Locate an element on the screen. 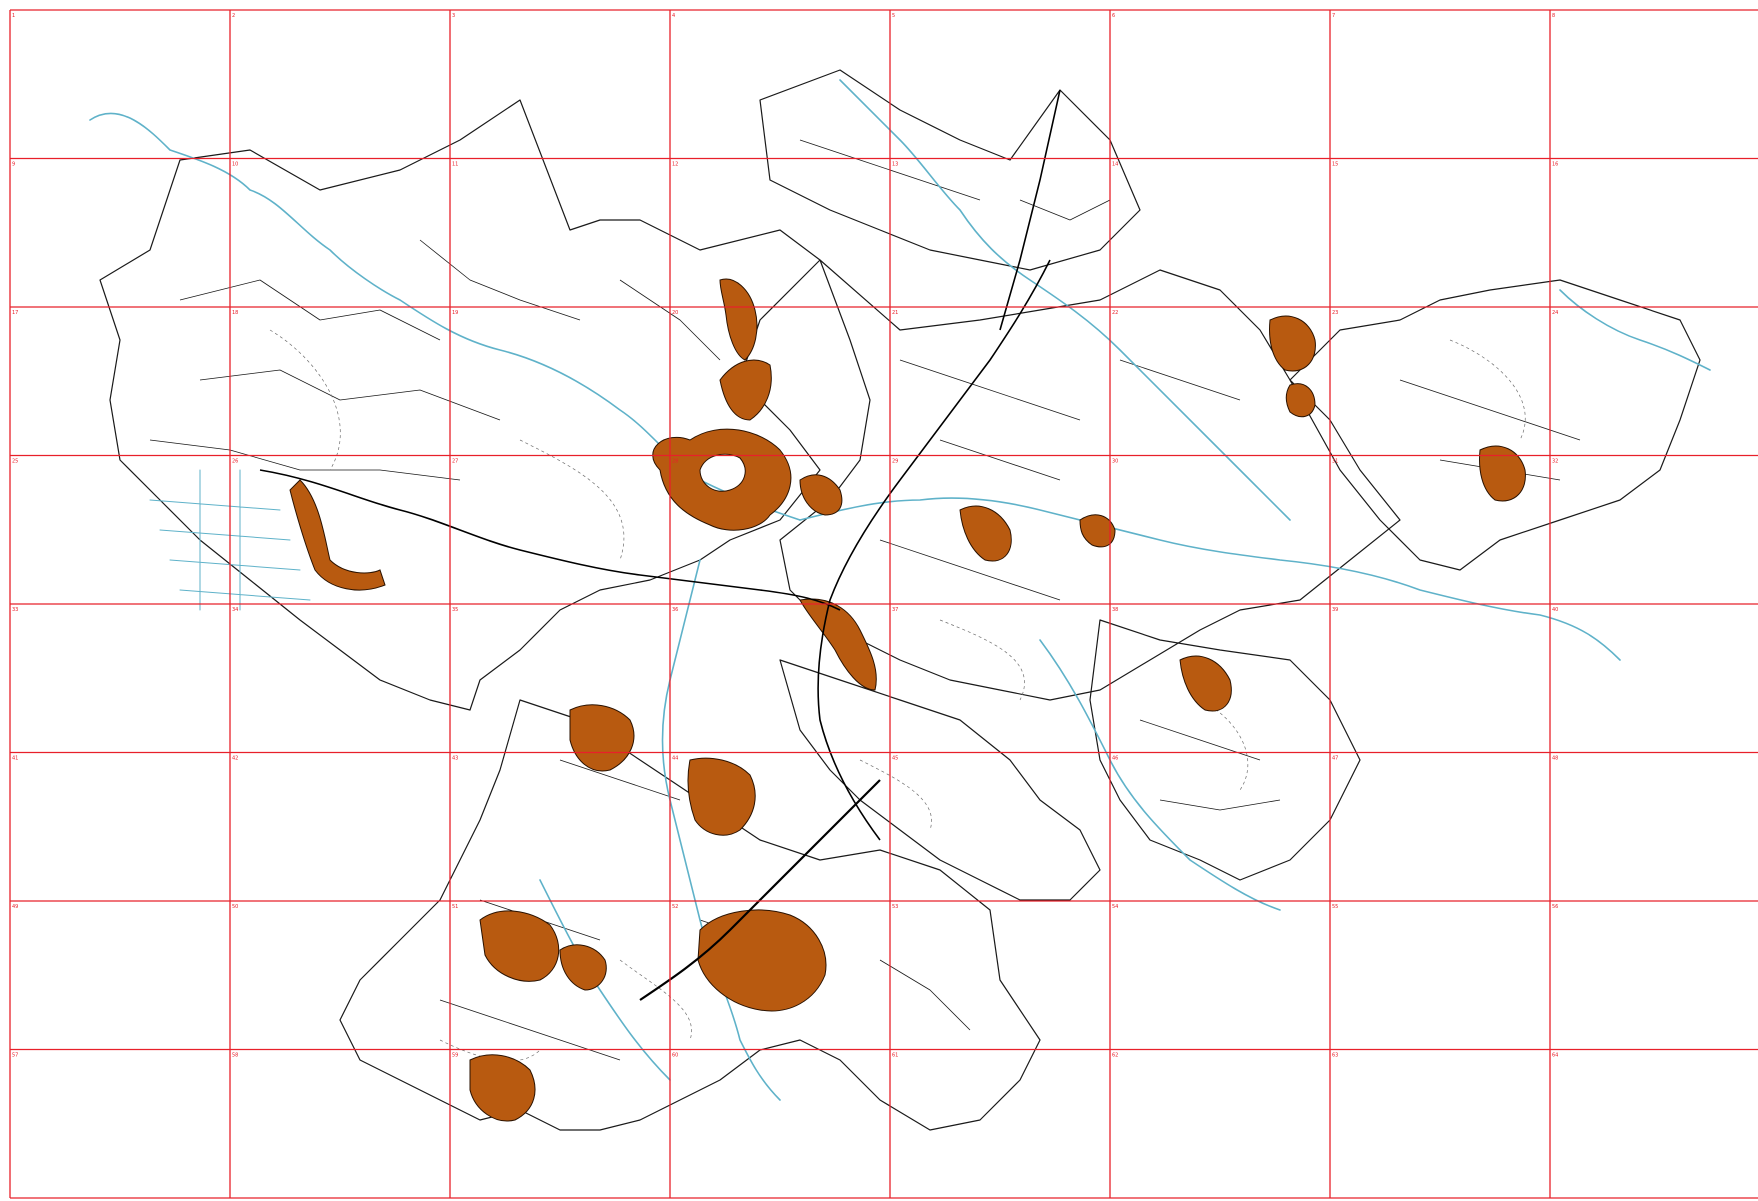 This screenshot has height=1201, width=1758. grid-cell-label: 19 is located at coordinates (455, 313).